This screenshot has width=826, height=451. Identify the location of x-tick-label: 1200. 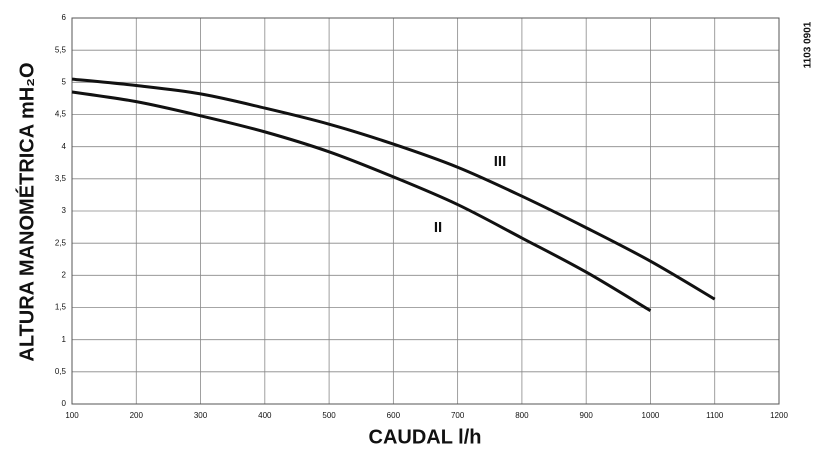
(779, 415).